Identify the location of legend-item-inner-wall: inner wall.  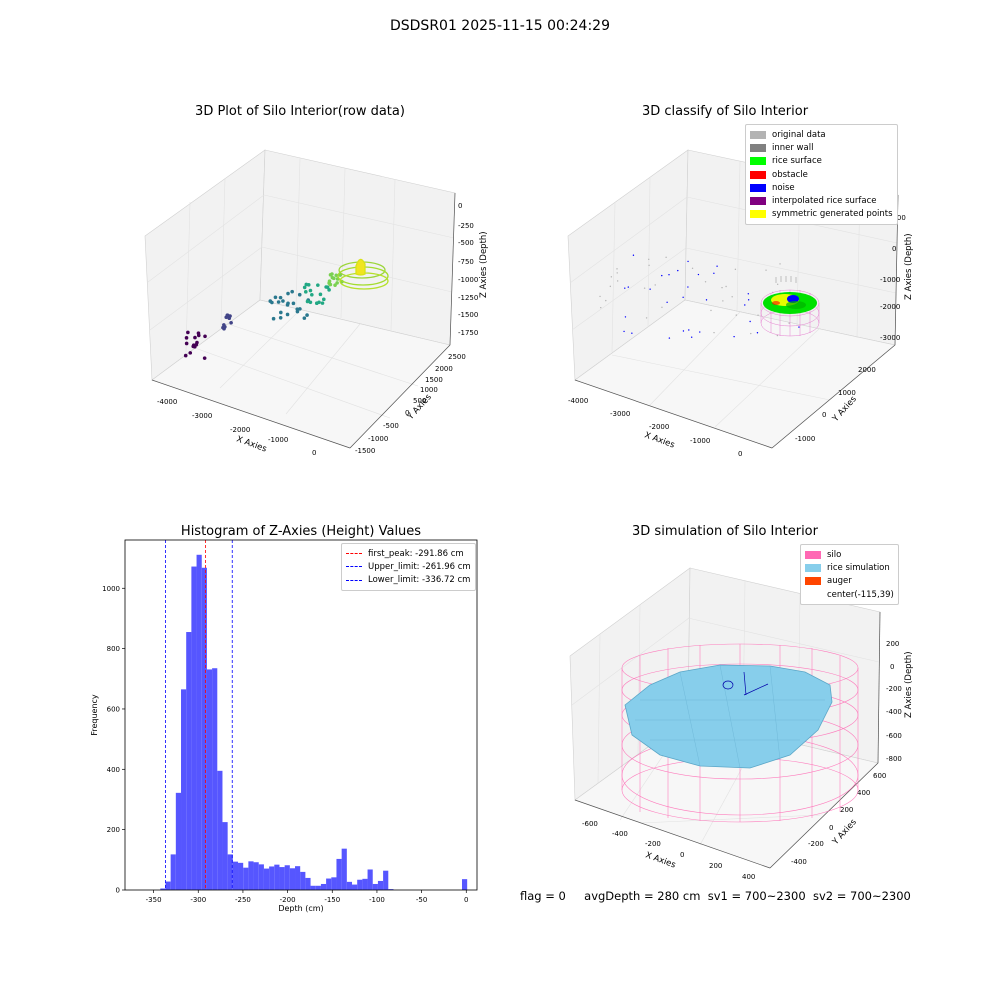
(821, 147).